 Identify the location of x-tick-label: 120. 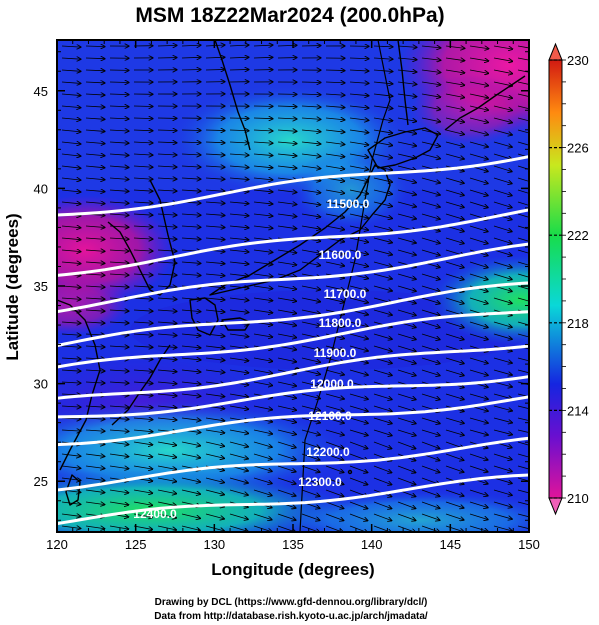
(57, 544).